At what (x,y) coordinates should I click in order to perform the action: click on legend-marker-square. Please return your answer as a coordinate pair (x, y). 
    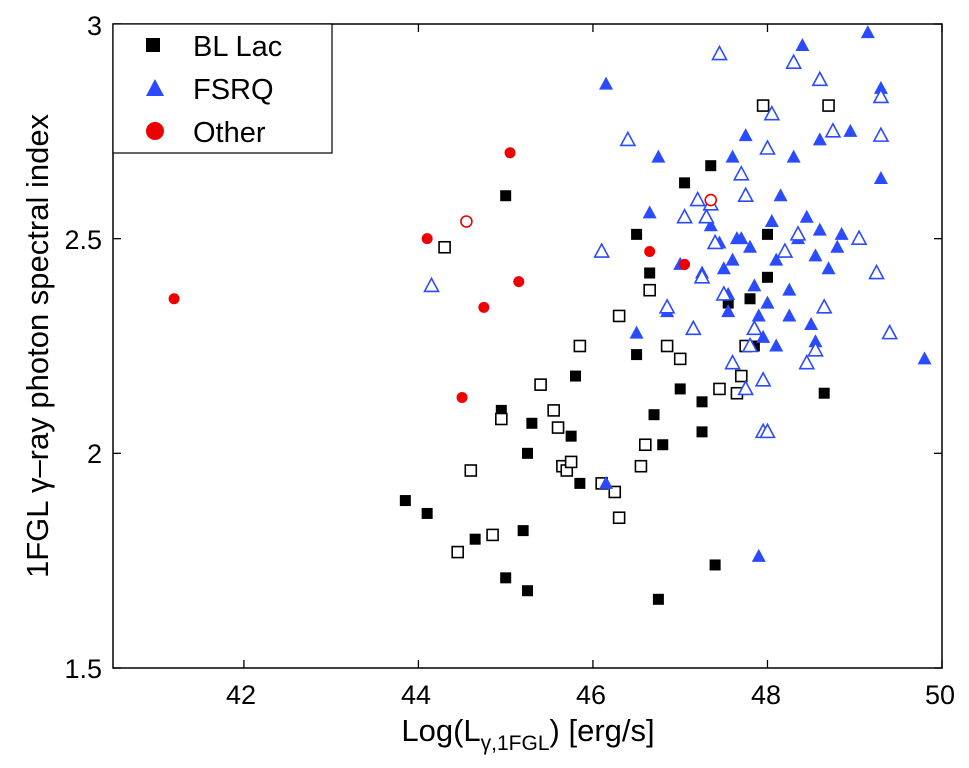
    Looking at the image, I should click on (153, 45).